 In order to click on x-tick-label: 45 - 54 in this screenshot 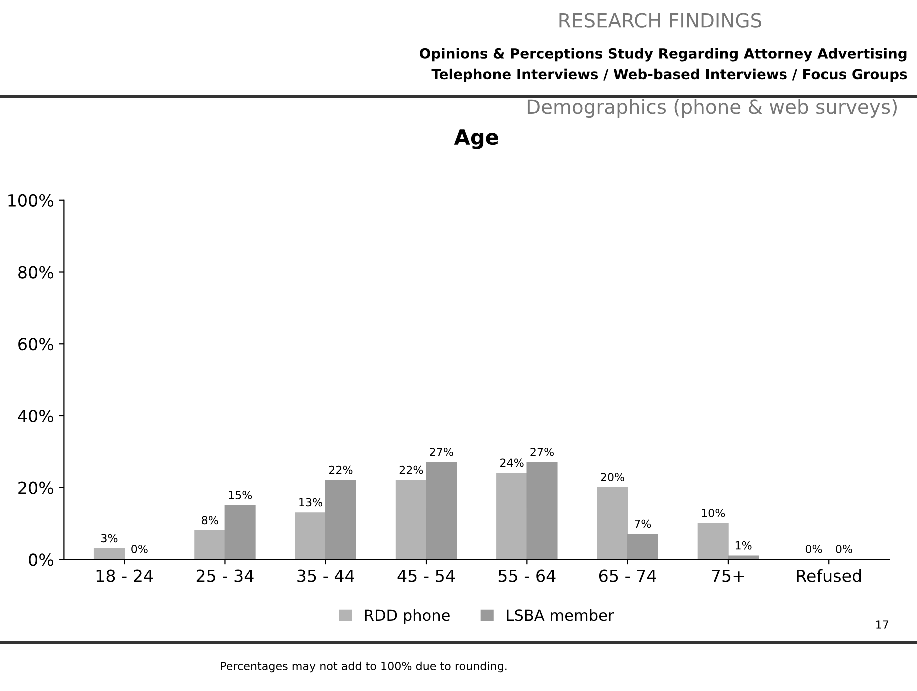, I will do `click(427, 576)`.